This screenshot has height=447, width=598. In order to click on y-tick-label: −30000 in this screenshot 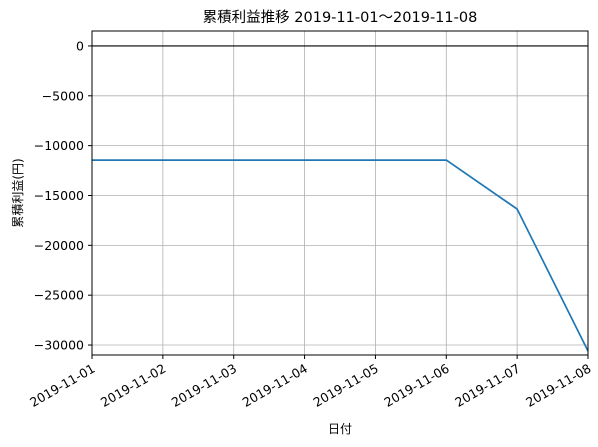, I will do `click(59, 345)`.